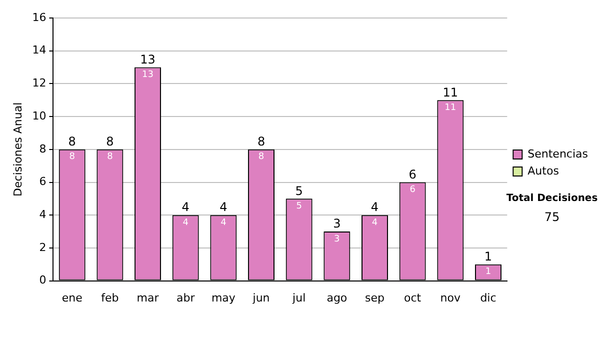 Image resolution: width=600 pixels, height=340 pixels. What do you see at coordinates (488, 272) in the screenshot?
I see `data-label: 1` at bounding box center [488, 272].